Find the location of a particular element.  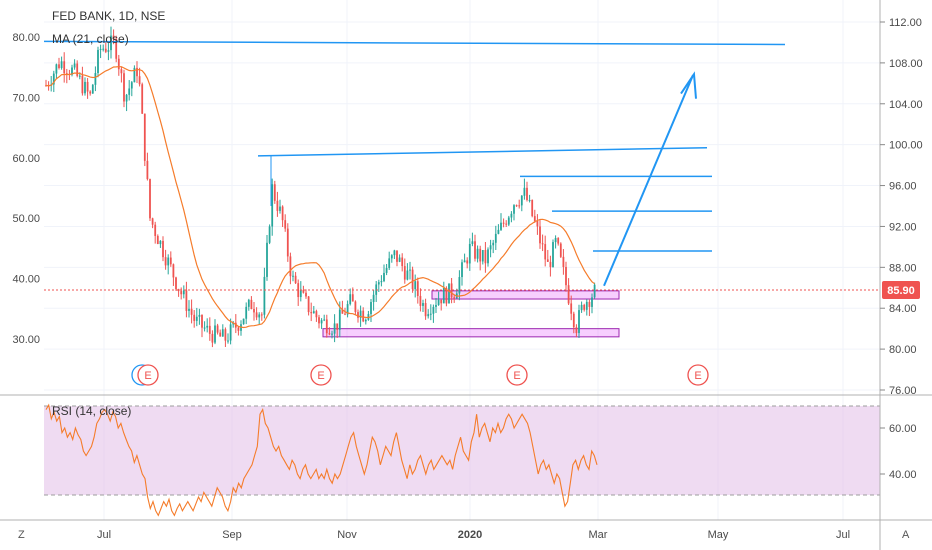

chart-title: FED BANK, 1D, NSE is located at coordinates (108, 16).